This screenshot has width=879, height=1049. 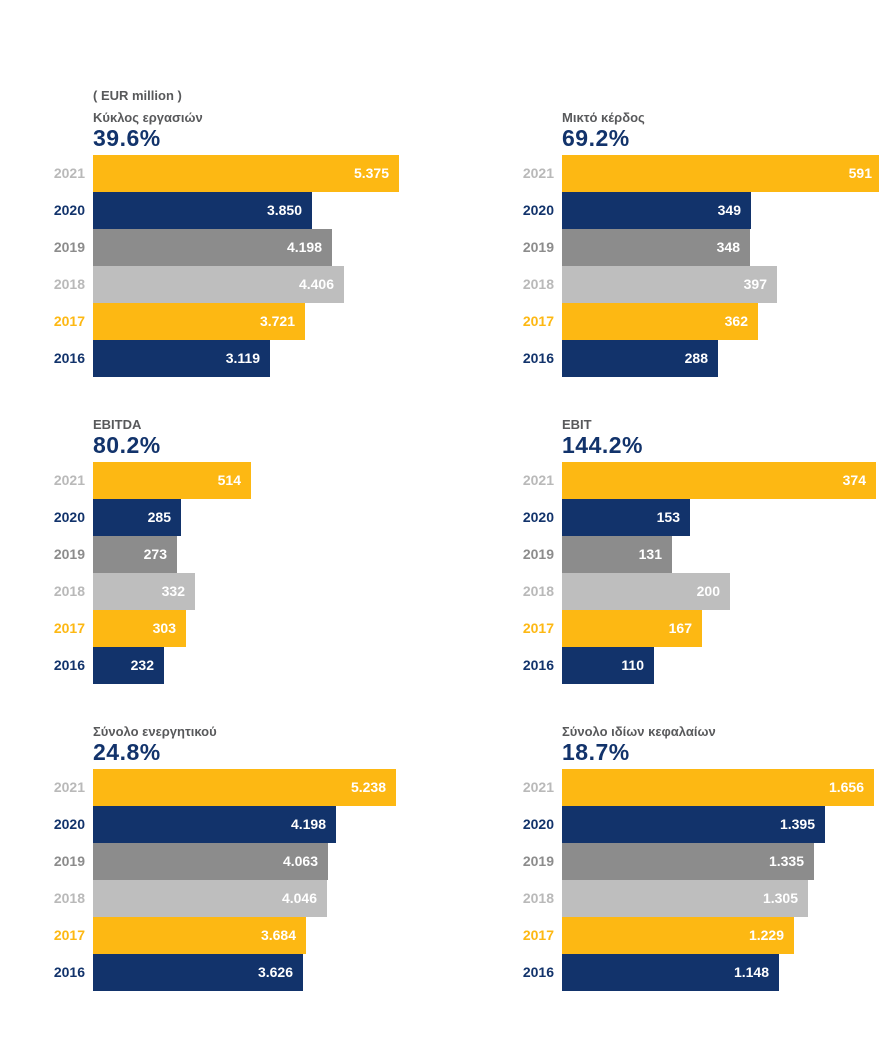 What do you see at coordinates (246, 173) in the screenshot?
I see `bar-2021: 5.375` at bounding box center [246, 173].